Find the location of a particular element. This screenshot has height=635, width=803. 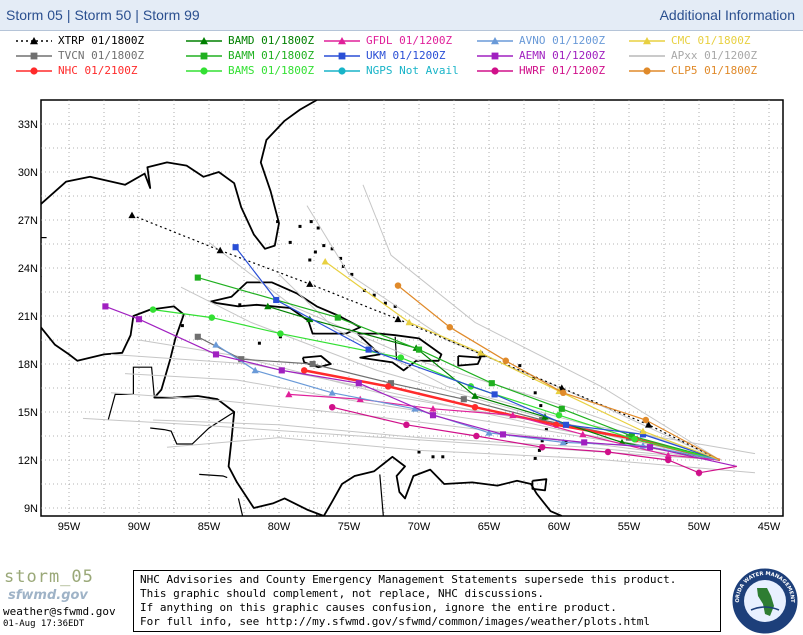

longitude-label: 75W is located at coordinates (349, 527).